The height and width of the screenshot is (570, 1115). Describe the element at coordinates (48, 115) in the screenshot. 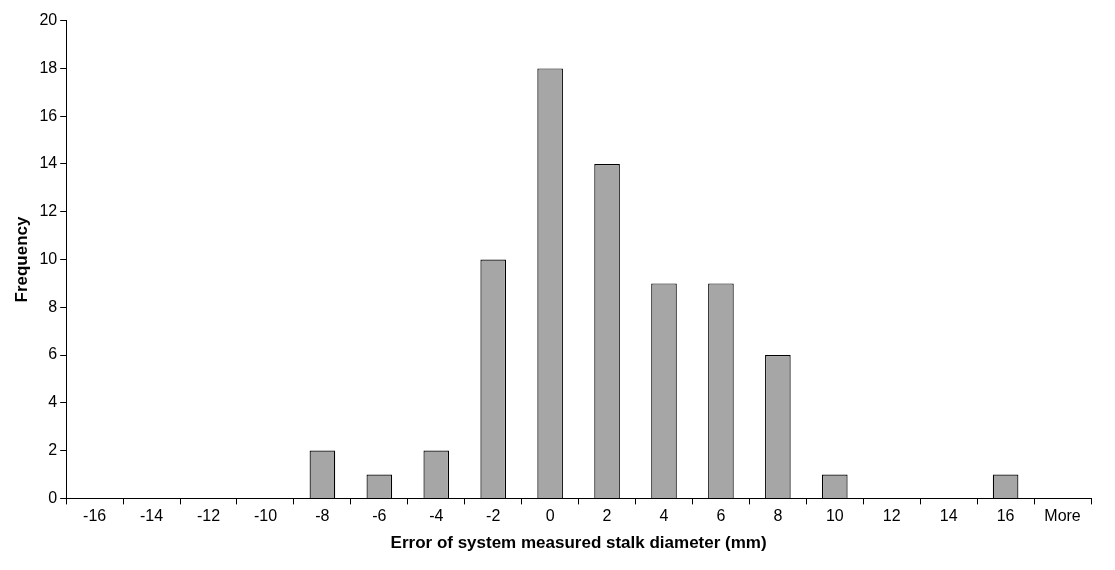

I see `y-tick-label: 16` at that location.